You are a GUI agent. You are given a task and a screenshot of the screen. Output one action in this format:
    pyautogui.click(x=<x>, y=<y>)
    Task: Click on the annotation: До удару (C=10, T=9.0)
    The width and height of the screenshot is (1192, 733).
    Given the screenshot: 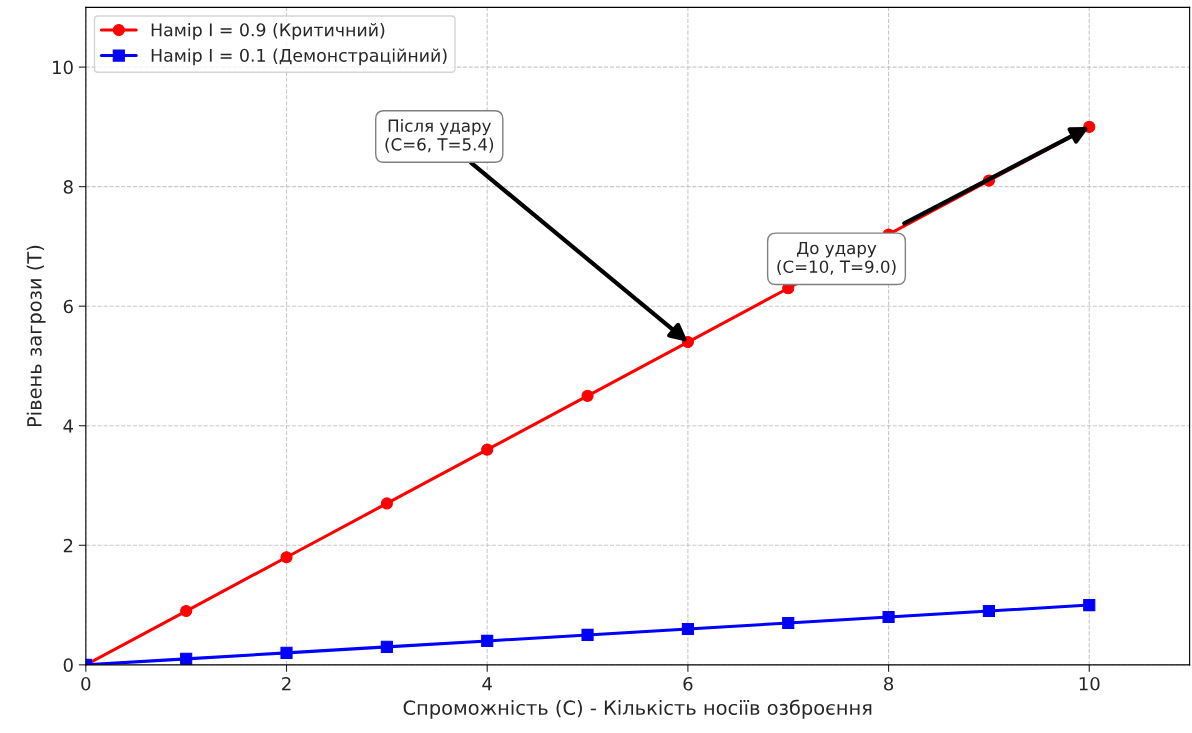 What is the action you would take?
    pyautogui.click(x=836, y=258)
    